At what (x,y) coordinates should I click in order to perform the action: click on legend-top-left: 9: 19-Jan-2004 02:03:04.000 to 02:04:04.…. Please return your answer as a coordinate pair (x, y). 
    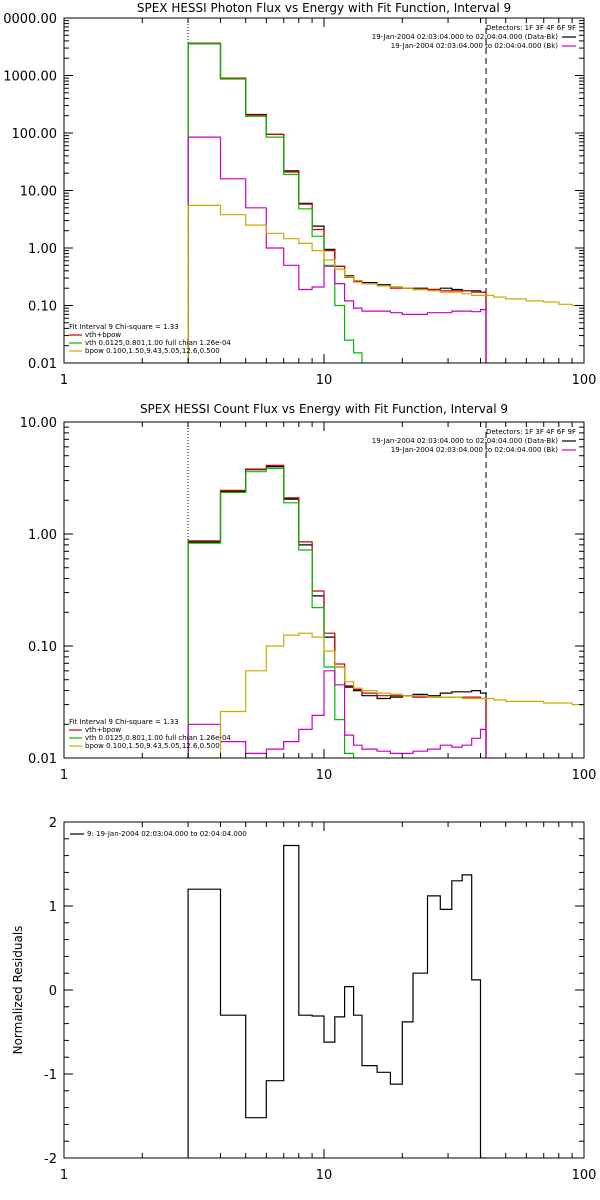
    Looking at the image, I should click on (158, 834).